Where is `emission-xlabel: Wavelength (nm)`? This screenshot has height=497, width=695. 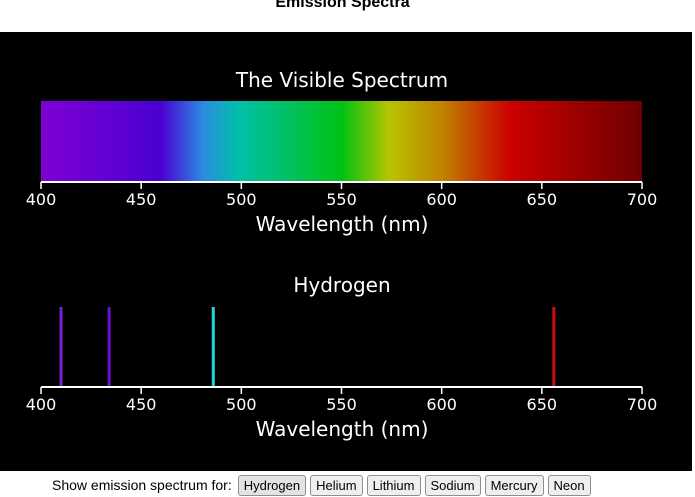 emission-xlabel: Wavelength (nm) is located at coordinates (342, 429).